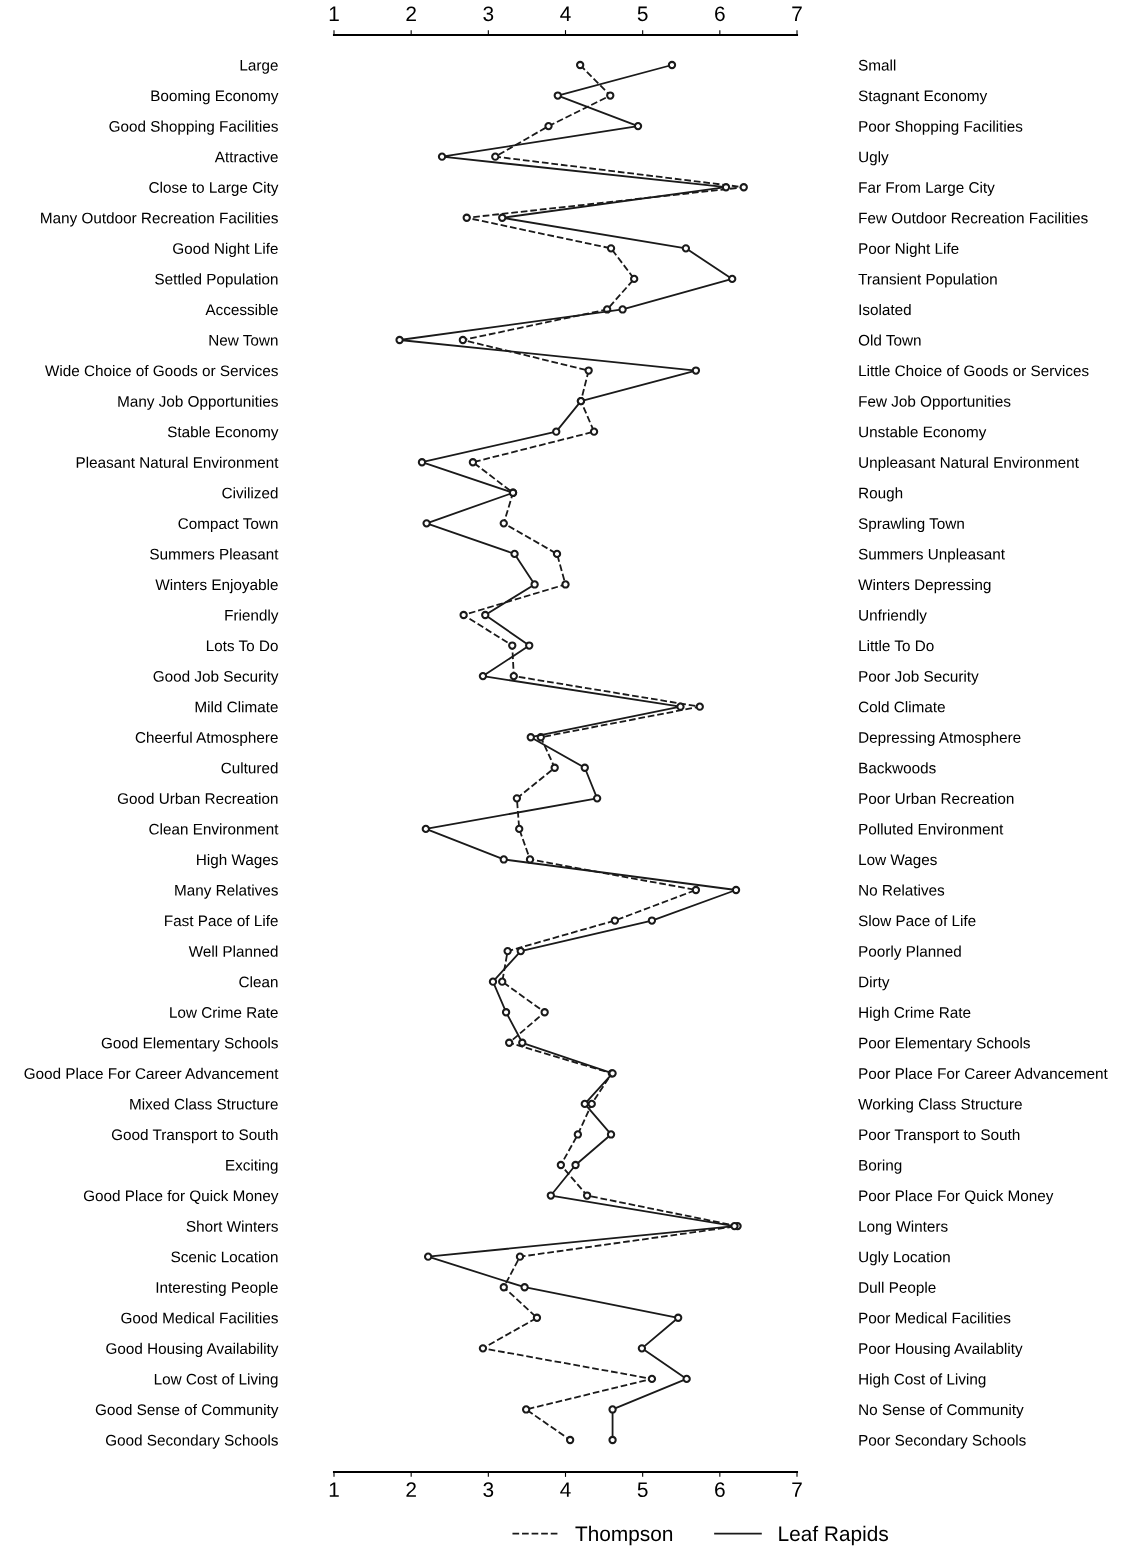 The width and height of the screenshot is (1130, 1564). Describe the element at coordinates (216, 280) in the screenshot. I see `y-tick-label: Settled Population` at that location.